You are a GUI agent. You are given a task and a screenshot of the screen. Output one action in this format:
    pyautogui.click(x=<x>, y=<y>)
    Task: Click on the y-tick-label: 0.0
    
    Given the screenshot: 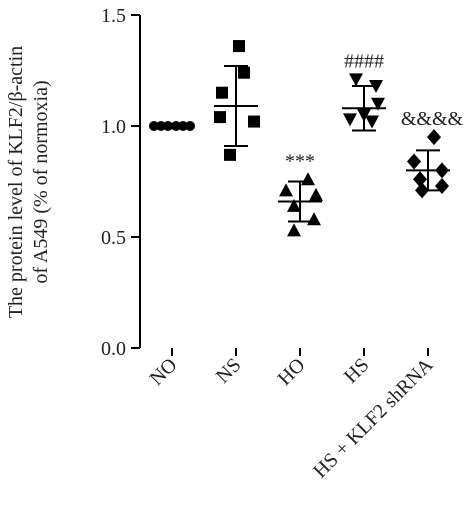 What is the action you would take?
    pyautogui.click(x=113, y=349)
    